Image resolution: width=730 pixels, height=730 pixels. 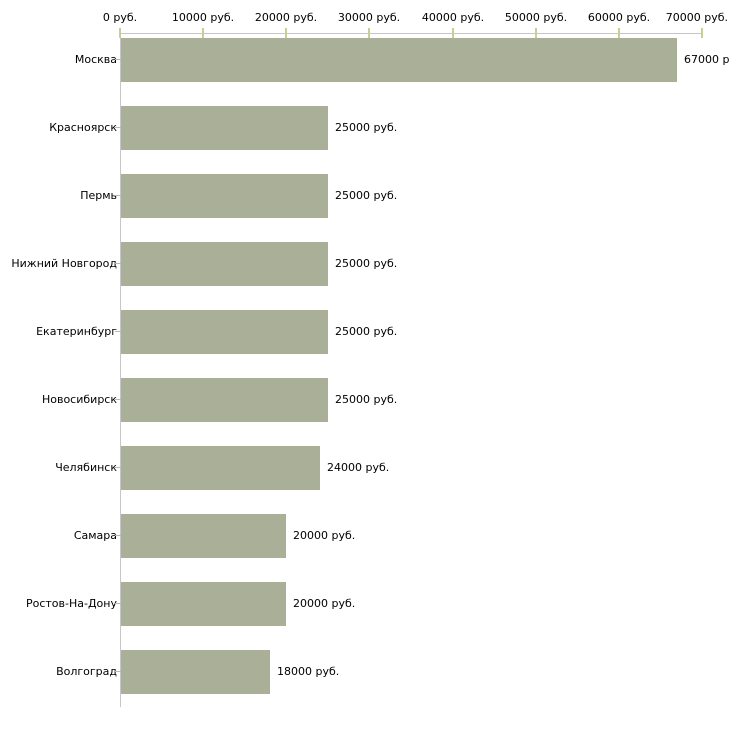 What do you see at coordinates (358, 467) in the screenshot?
I see `value-label: 24000 руб.` at bounding box center [358, 467].